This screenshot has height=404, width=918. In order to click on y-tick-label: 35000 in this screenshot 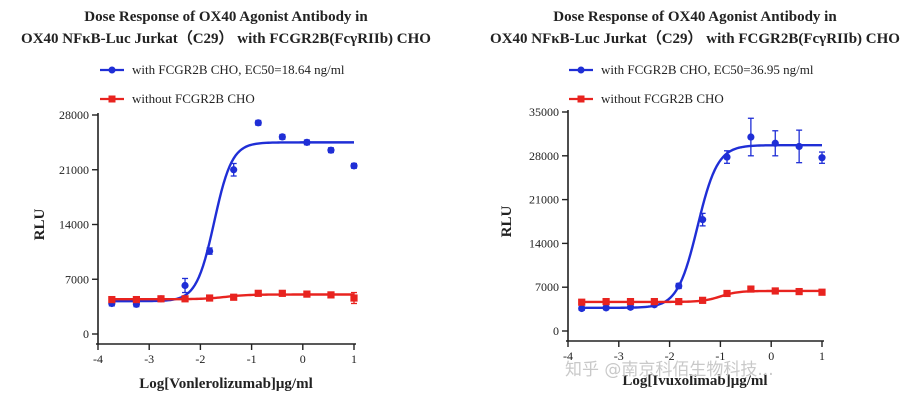, I will do `click(544, 112)`.